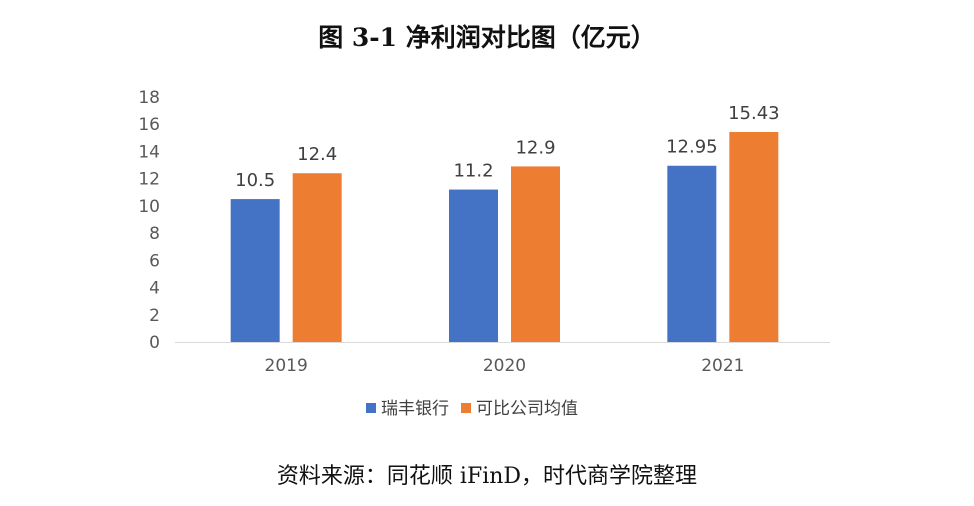  I want to click on data-label: 11.2, so click(473, 171).